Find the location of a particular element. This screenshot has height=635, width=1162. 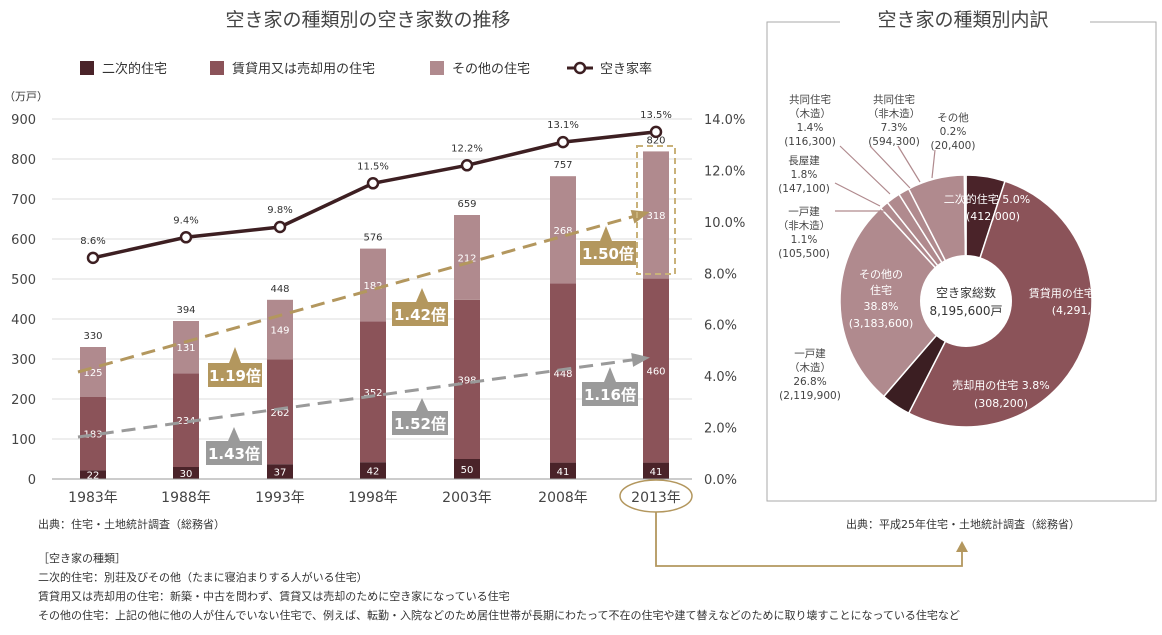

pie-label-text: 住宅 is located at coordinates (881, 290).